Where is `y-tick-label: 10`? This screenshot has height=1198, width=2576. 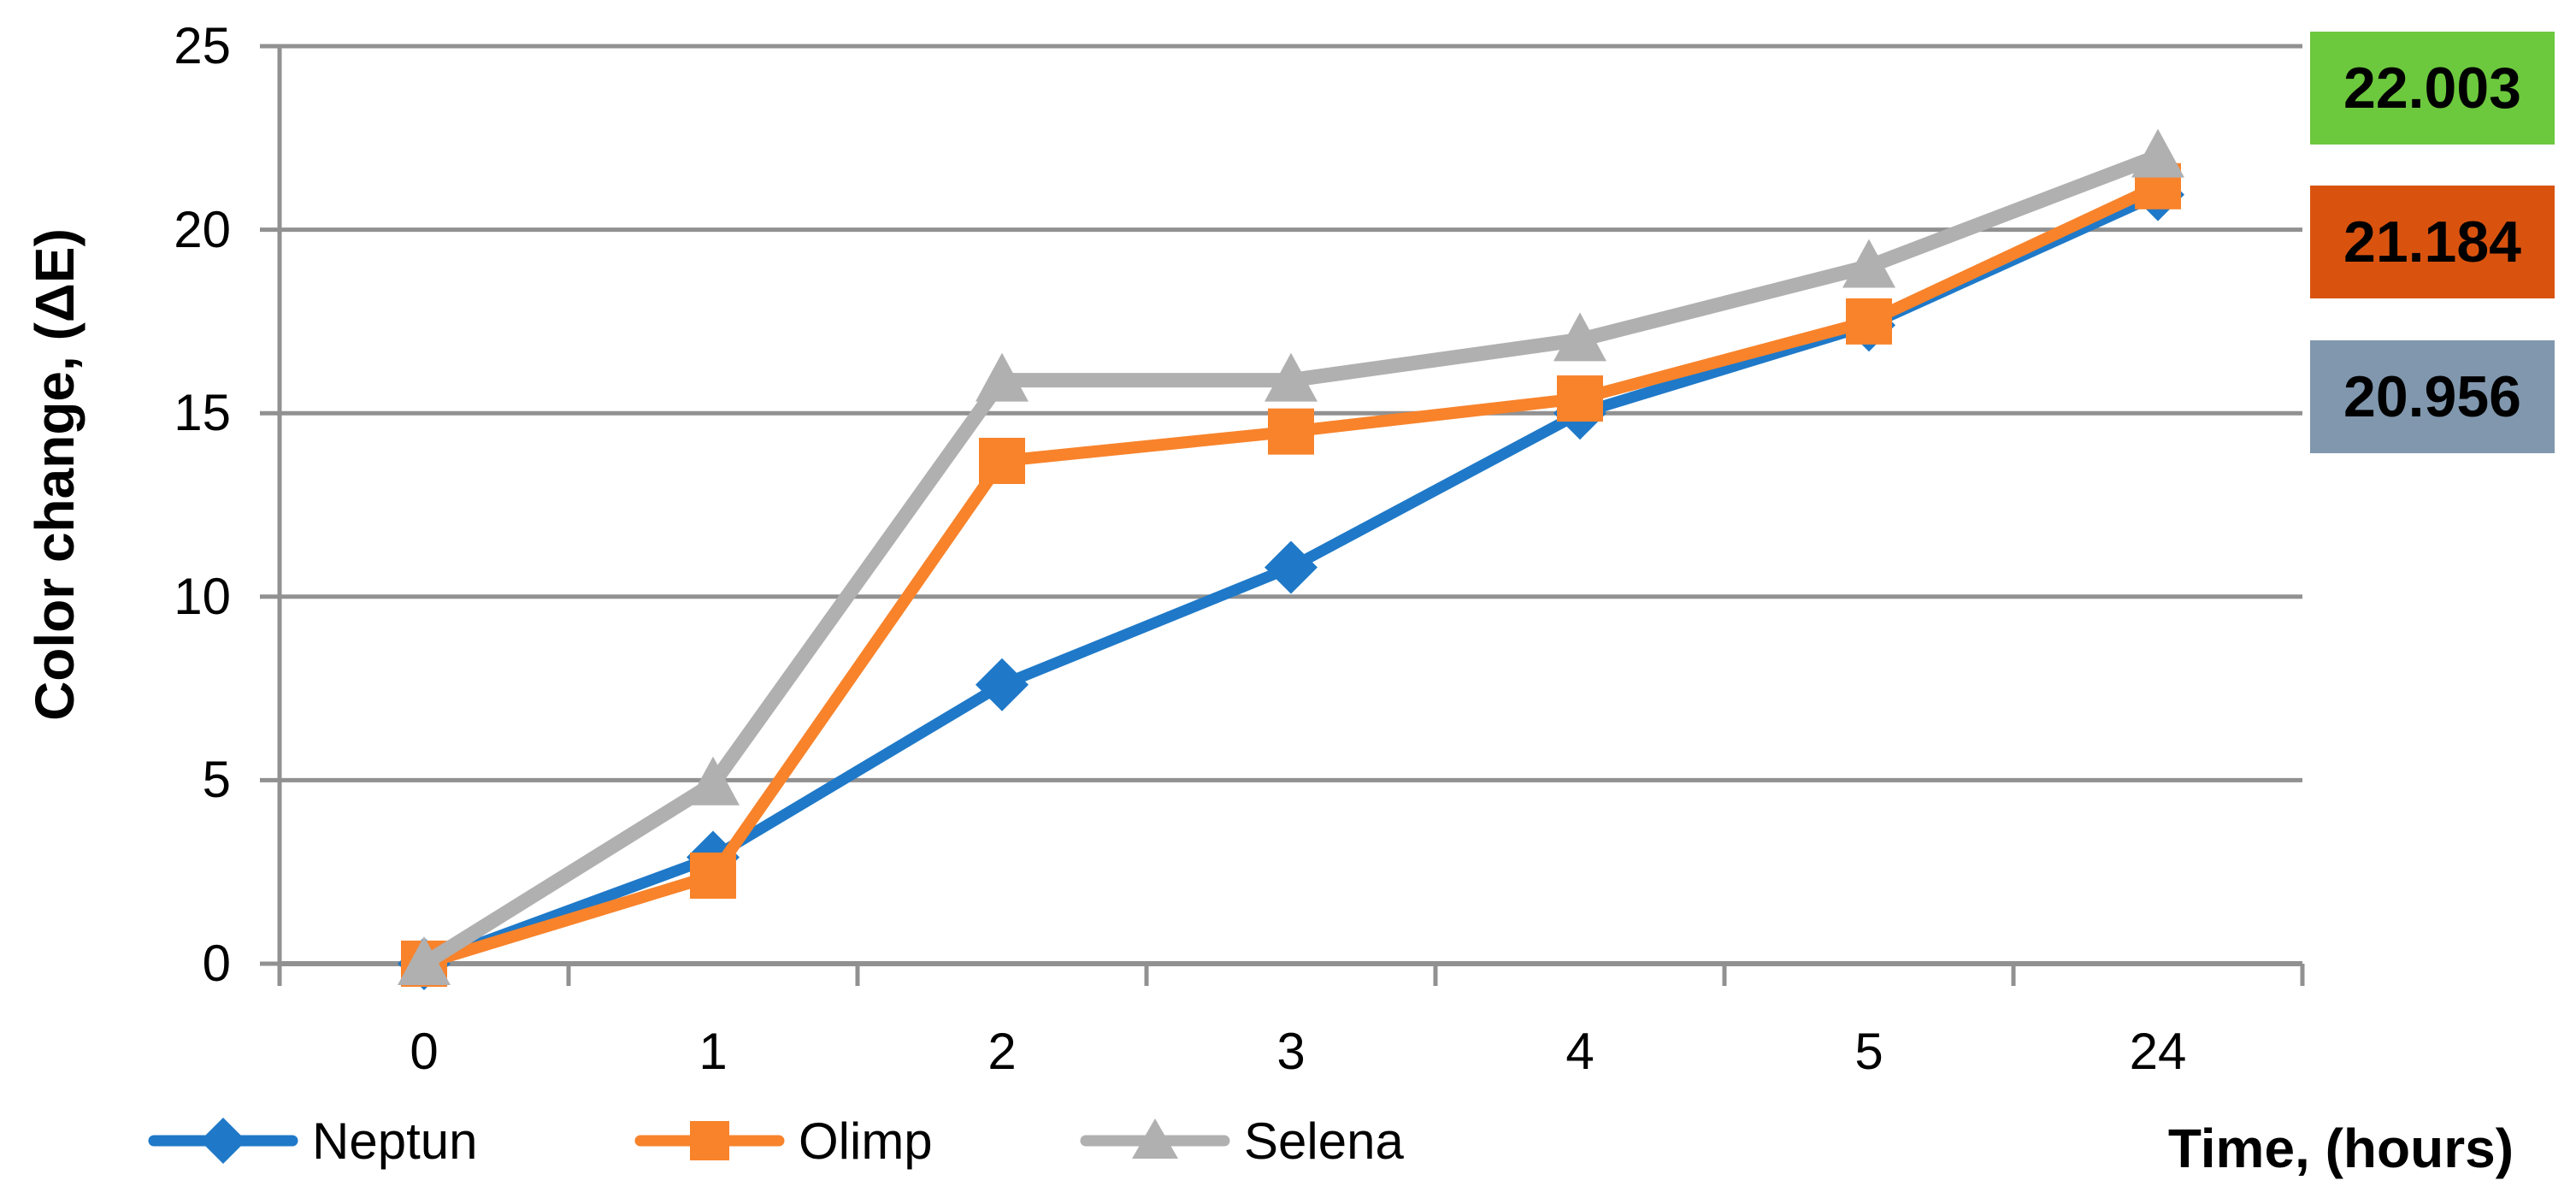
y-tick-label: 10 is located at coordinates (202, 596).